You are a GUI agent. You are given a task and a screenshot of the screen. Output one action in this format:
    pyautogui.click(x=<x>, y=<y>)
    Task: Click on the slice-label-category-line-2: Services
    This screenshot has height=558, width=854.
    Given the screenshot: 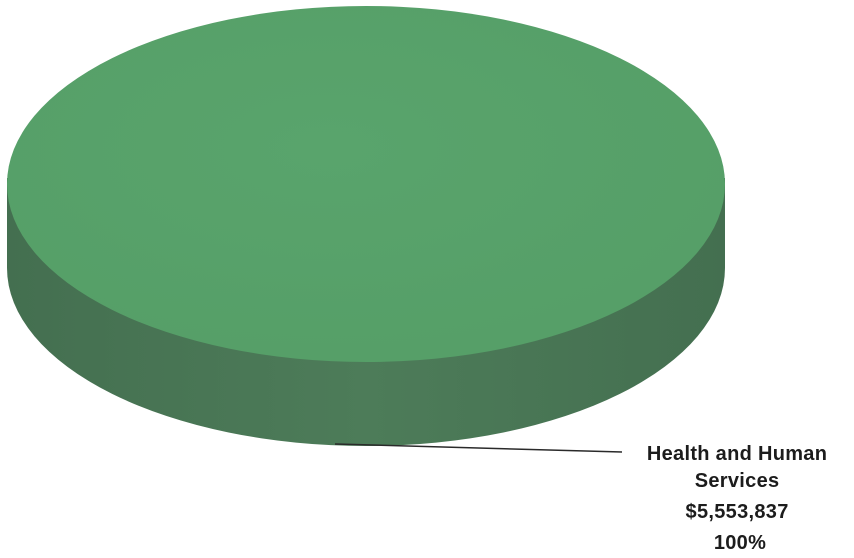 What is the action you would take?
    pyautogui.click(x=737, y=481)
    